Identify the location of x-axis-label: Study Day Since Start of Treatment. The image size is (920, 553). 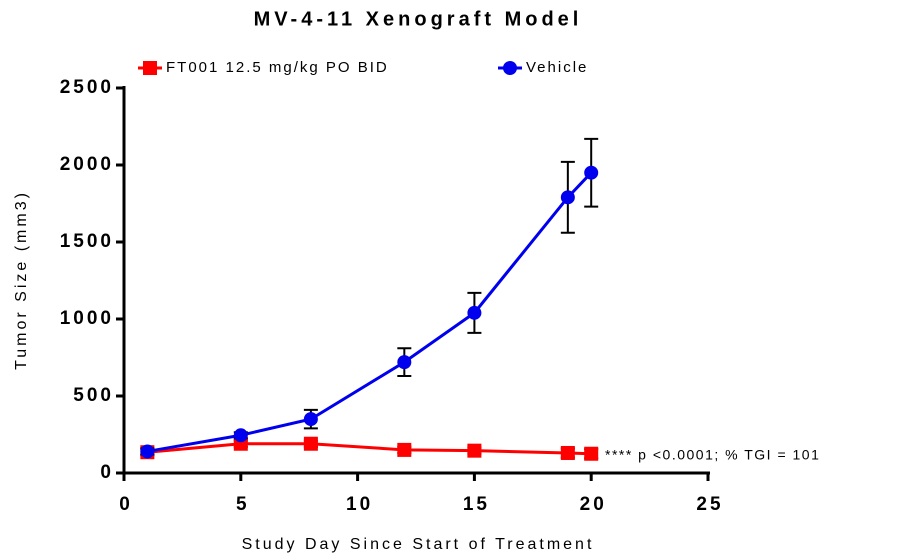
(418, 544).